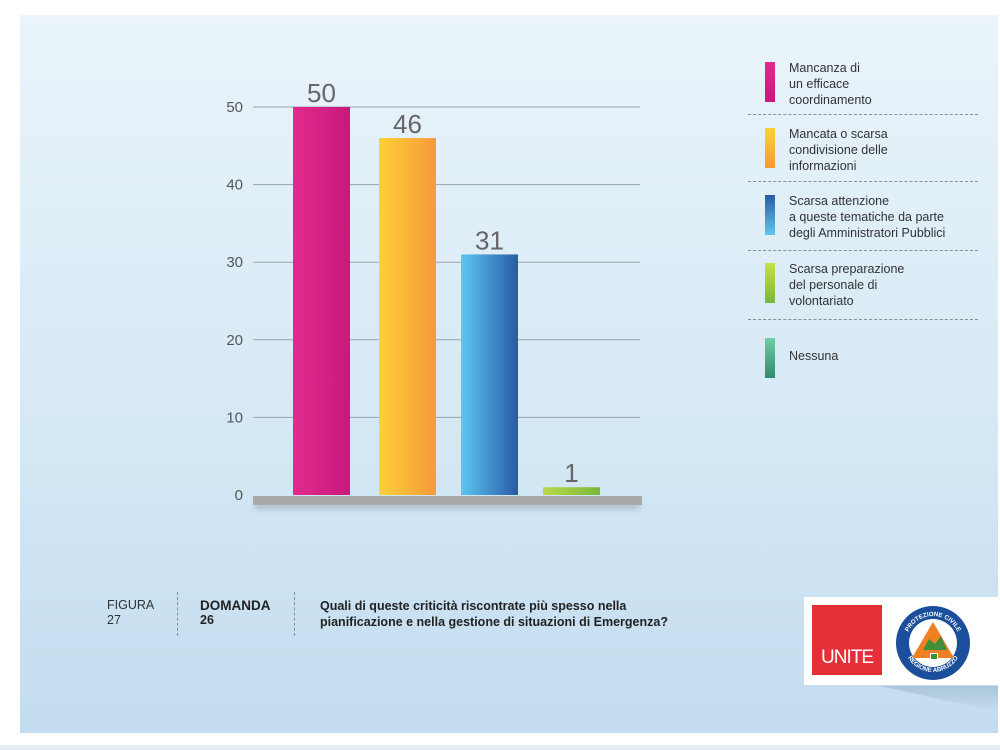 The image size is (1000, 750). What do you see at coordinates (234, 107) in the screenshot?
I see `y-tick-label: 50` at bounding box center [234, 107].